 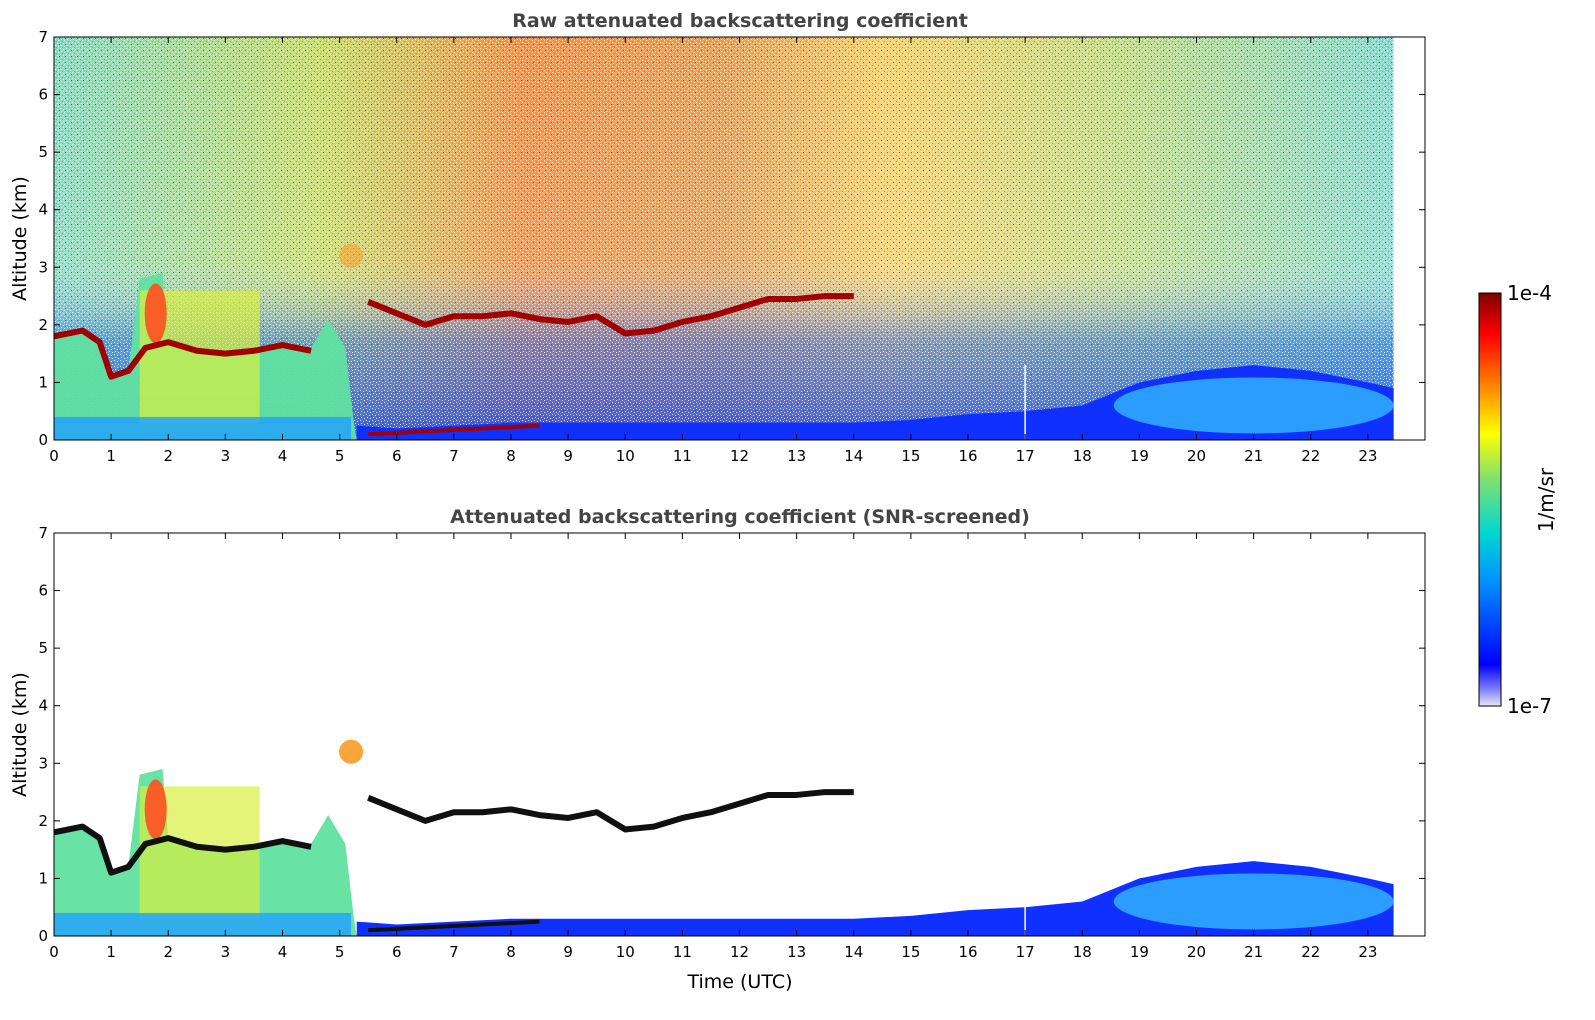 I want to click on colorbar-min-label: 1e-7, so click(x=1529, y=706).